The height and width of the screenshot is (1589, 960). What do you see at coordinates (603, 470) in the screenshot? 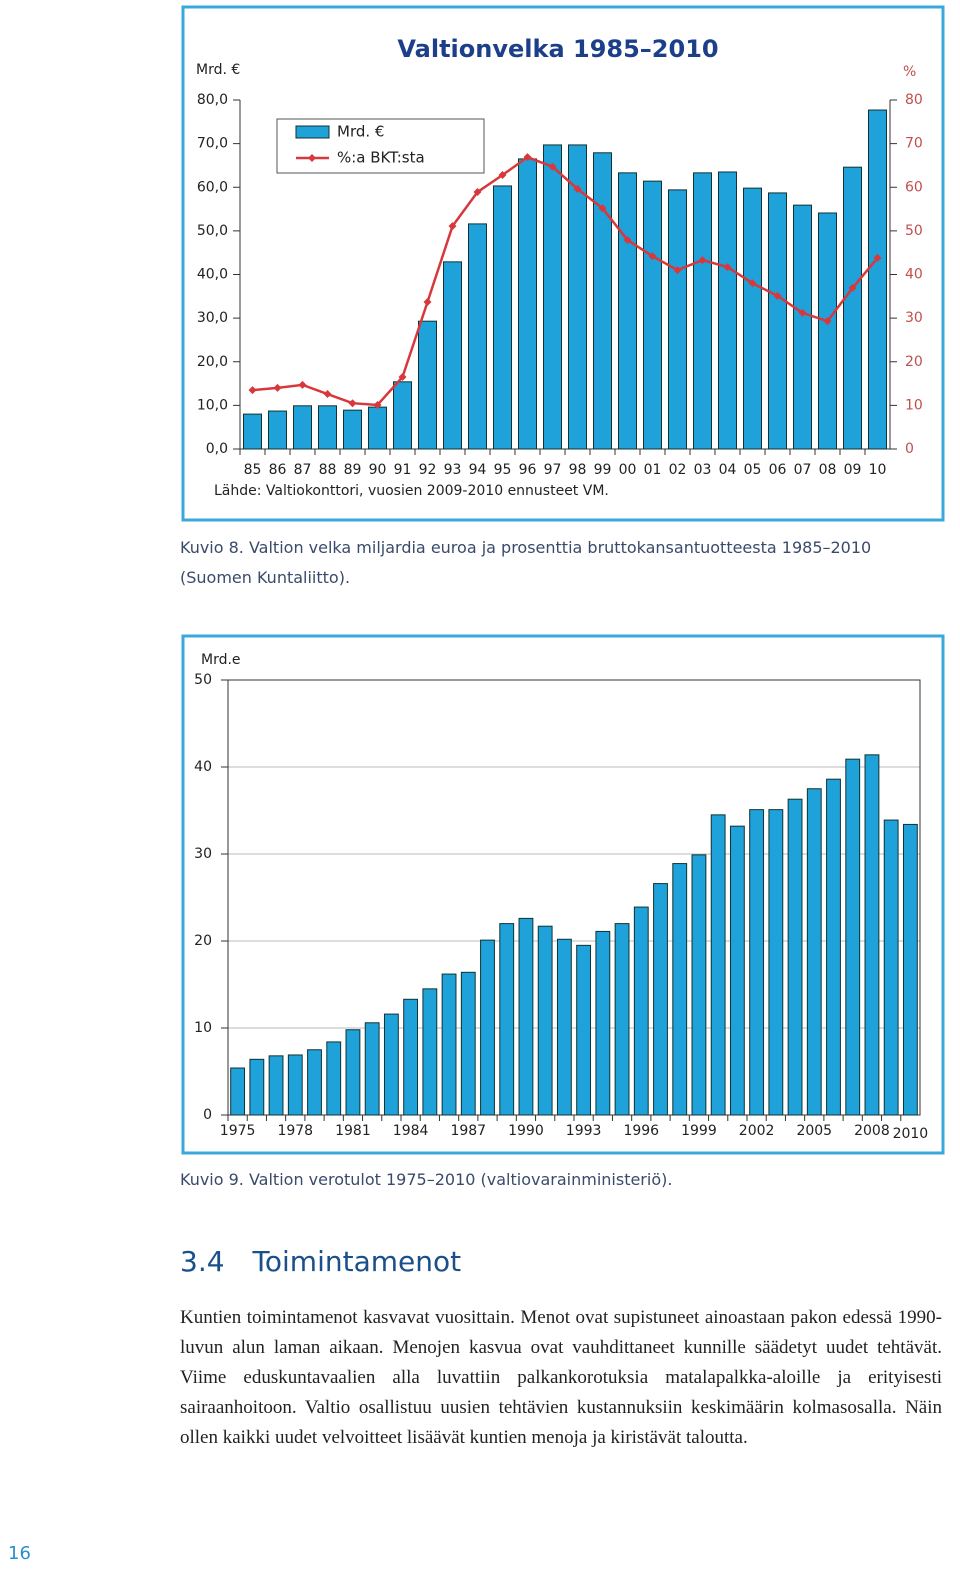
I see `x-tick-label: 99` at bounding box center [603, 470].